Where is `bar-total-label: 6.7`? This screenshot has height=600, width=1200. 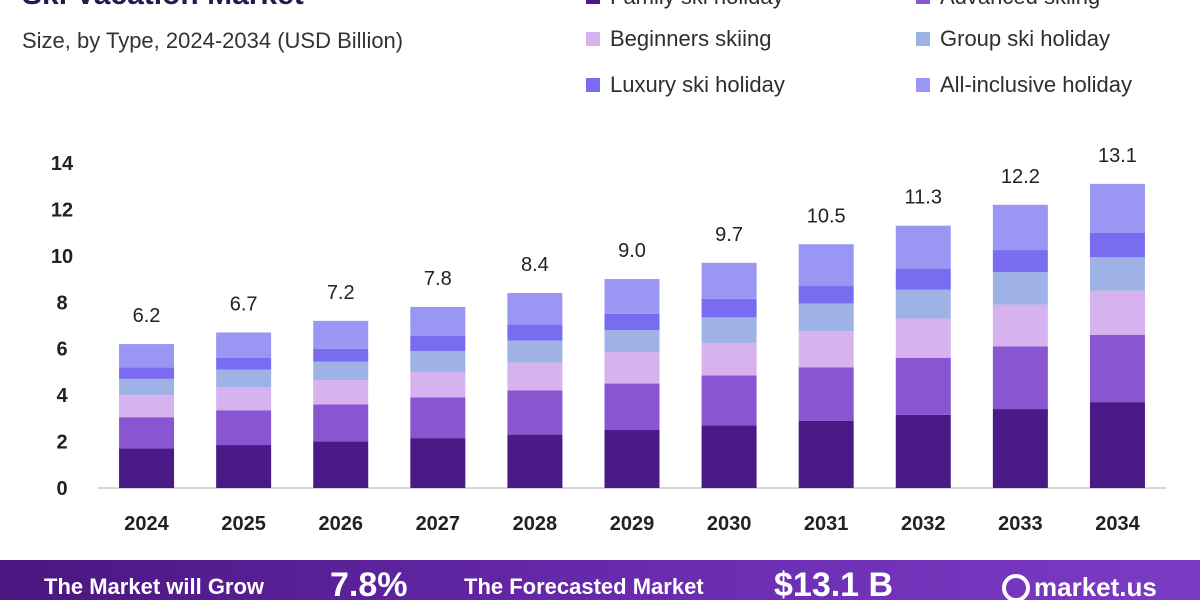
bar-total-label: 6.7 is located at coordinates (244, 304).